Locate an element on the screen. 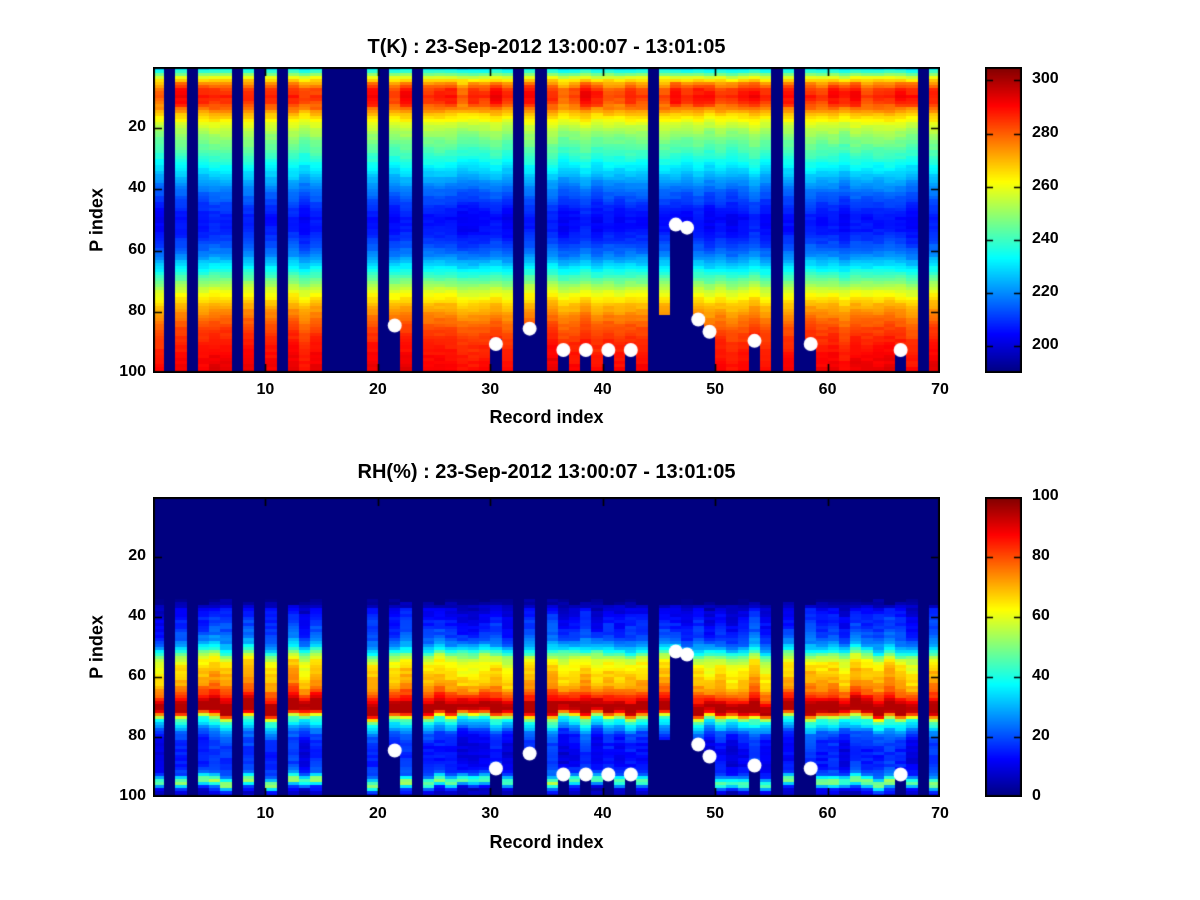  temperature-x-axis-label: Record index is located at coordinates (546, 417).